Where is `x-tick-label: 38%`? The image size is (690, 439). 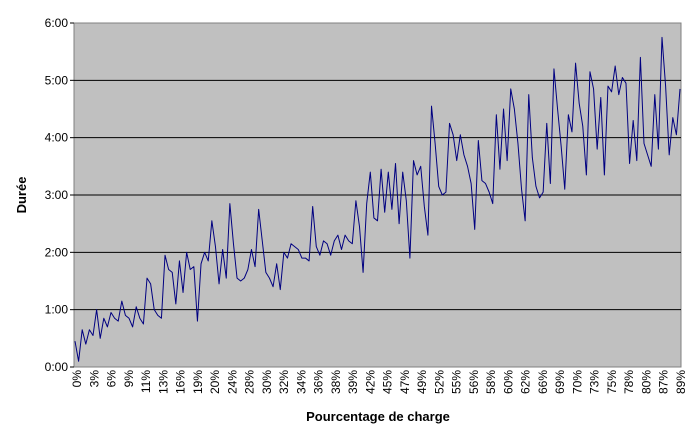
x-tick-label: 38% is located at coordinates (336, 382).